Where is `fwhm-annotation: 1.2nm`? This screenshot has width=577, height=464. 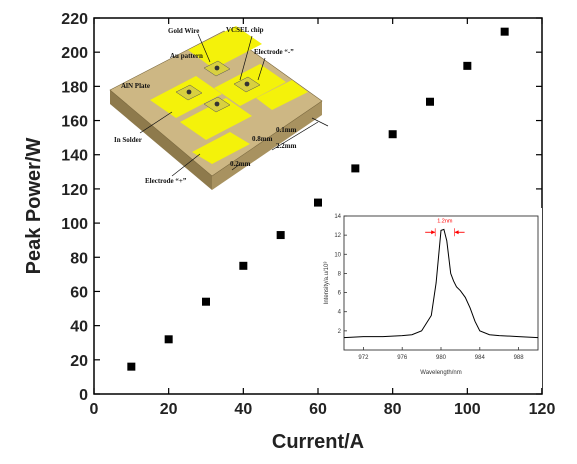 fwhm-annotation: 1.2nm is located at coordinates (445, 228).